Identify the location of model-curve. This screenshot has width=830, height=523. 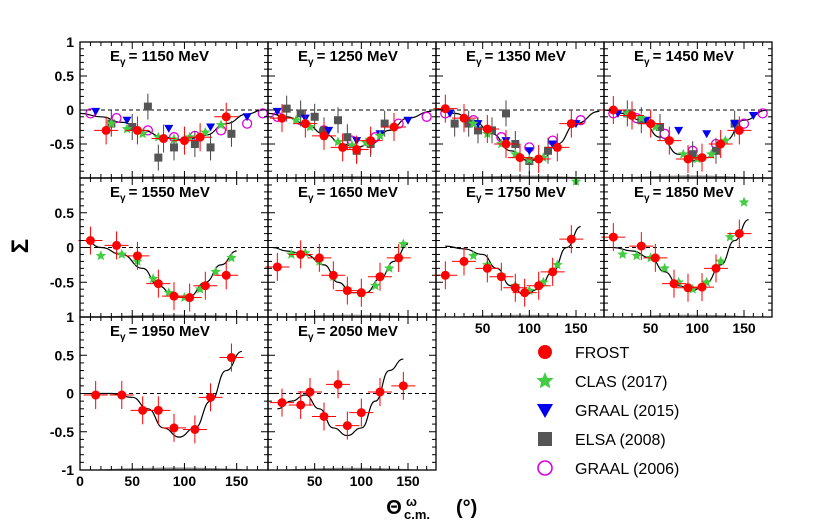
(340, 397).